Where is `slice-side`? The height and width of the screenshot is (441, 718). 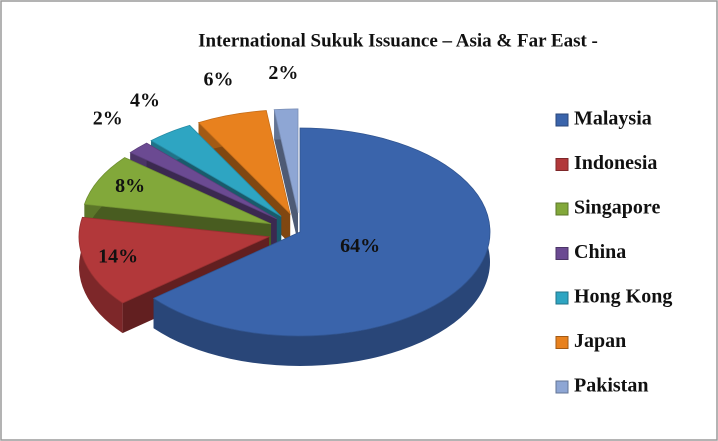 slice-side is located at coordinates (286, 176).